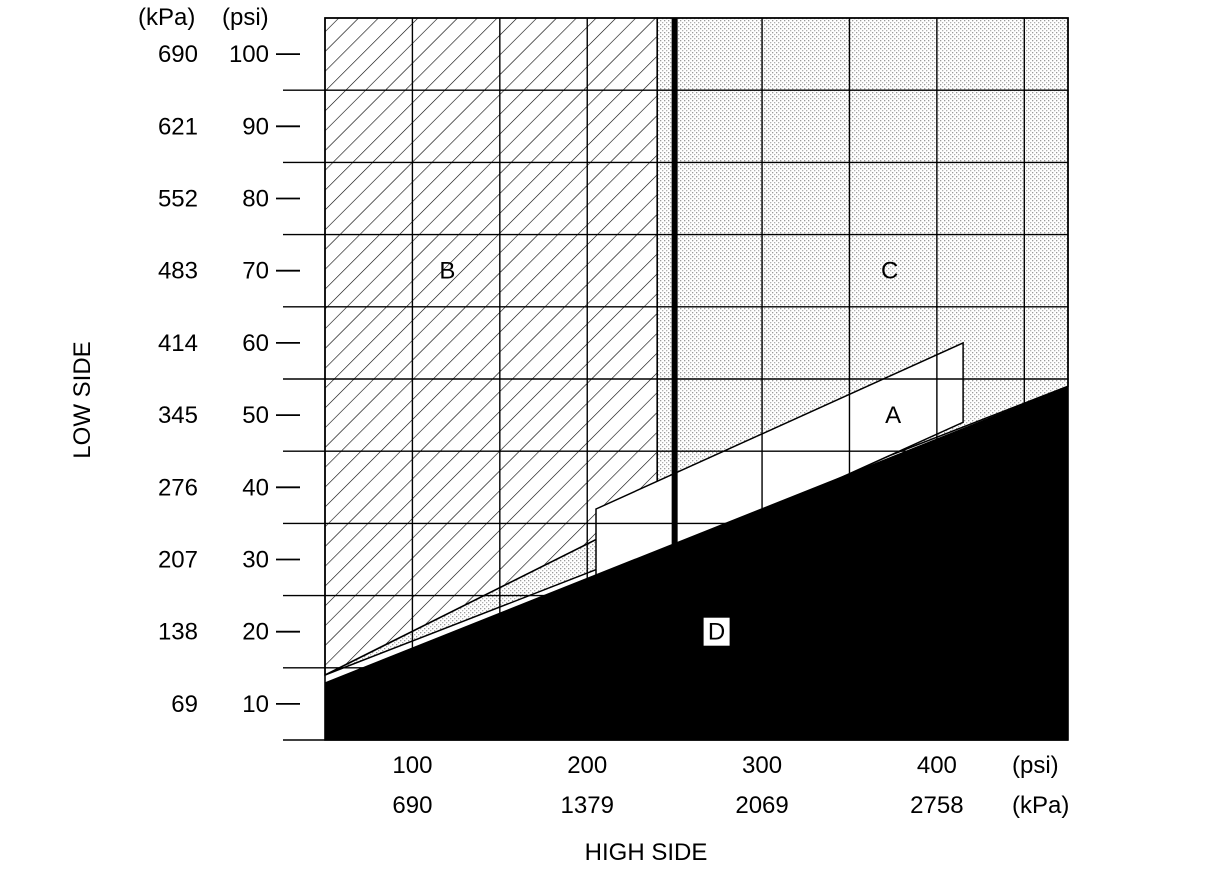 Image resolution: width=1216 pixels, height=876 pixels. What do you see at coordinates (178, 487) in the screenshot?
I see `y-tick-label-kpa: 276` at bounding box center [178, 487].